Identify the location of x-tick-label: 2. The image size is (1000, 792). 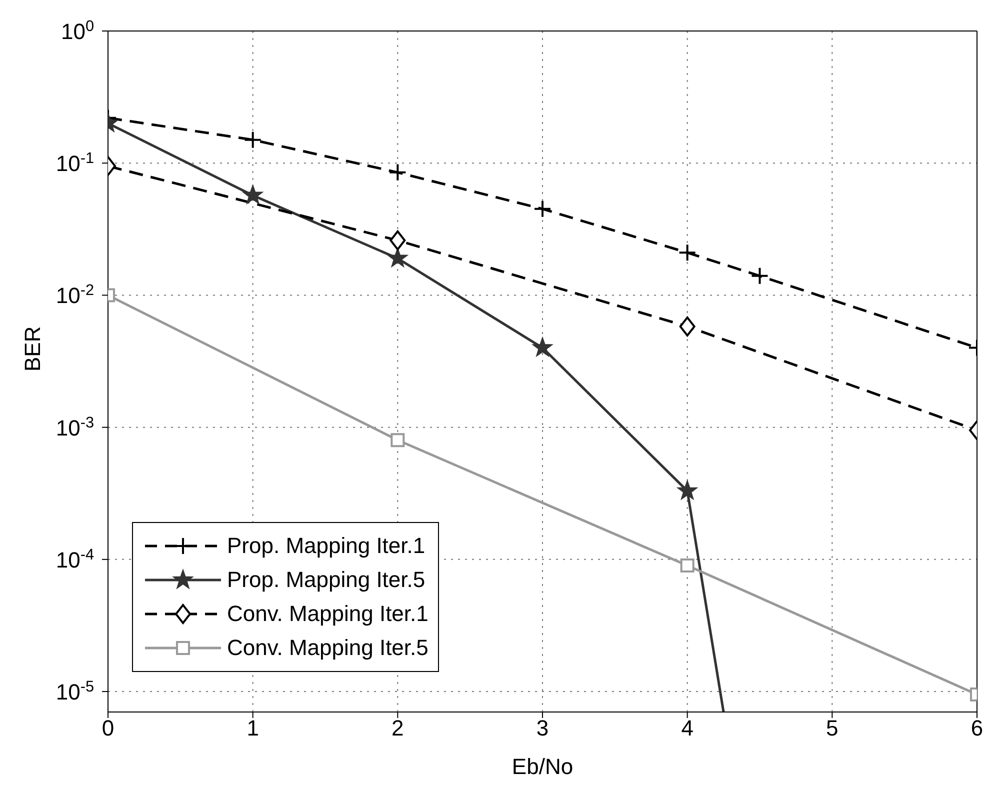
(398, 728).